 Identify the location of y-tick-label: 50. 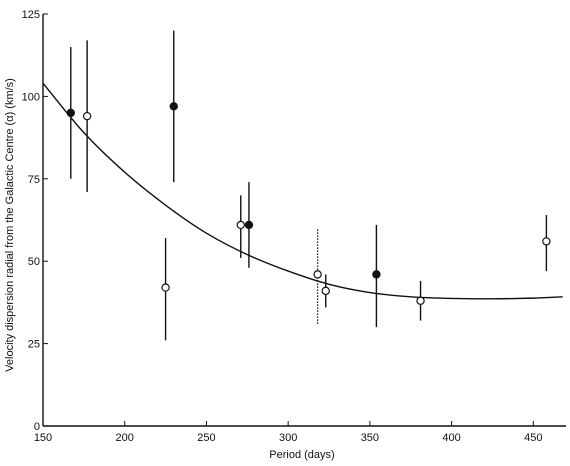
(34, 262).